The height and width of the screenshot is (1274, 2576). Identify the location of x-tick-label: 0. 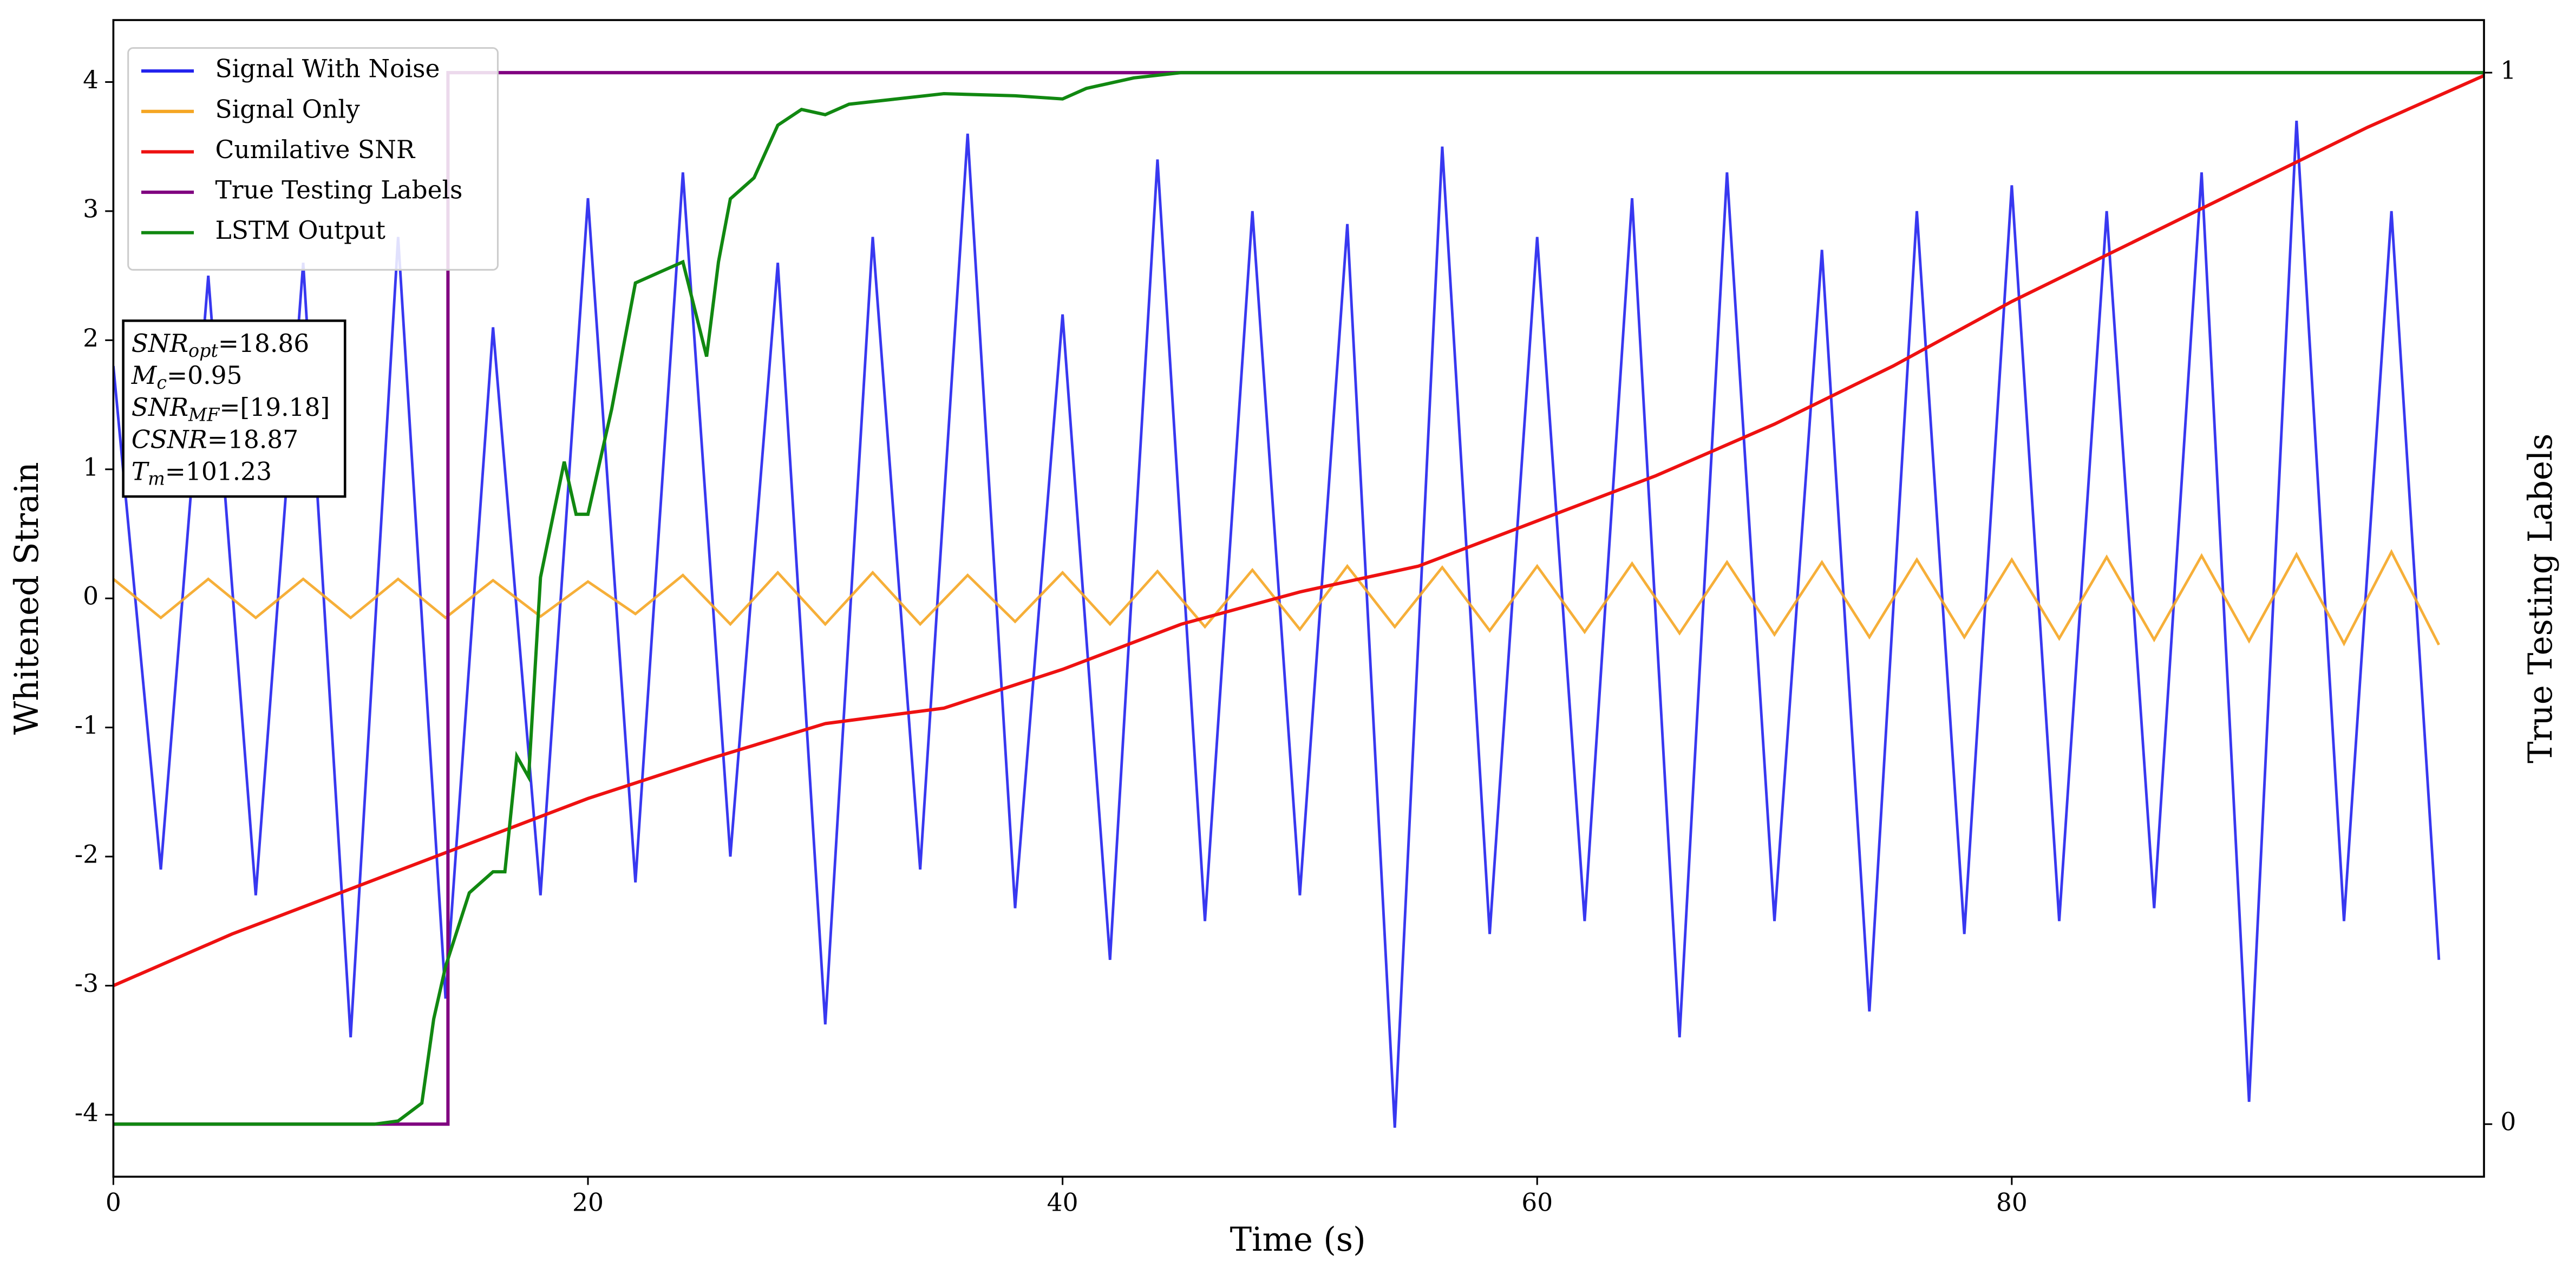
(113, 1202).